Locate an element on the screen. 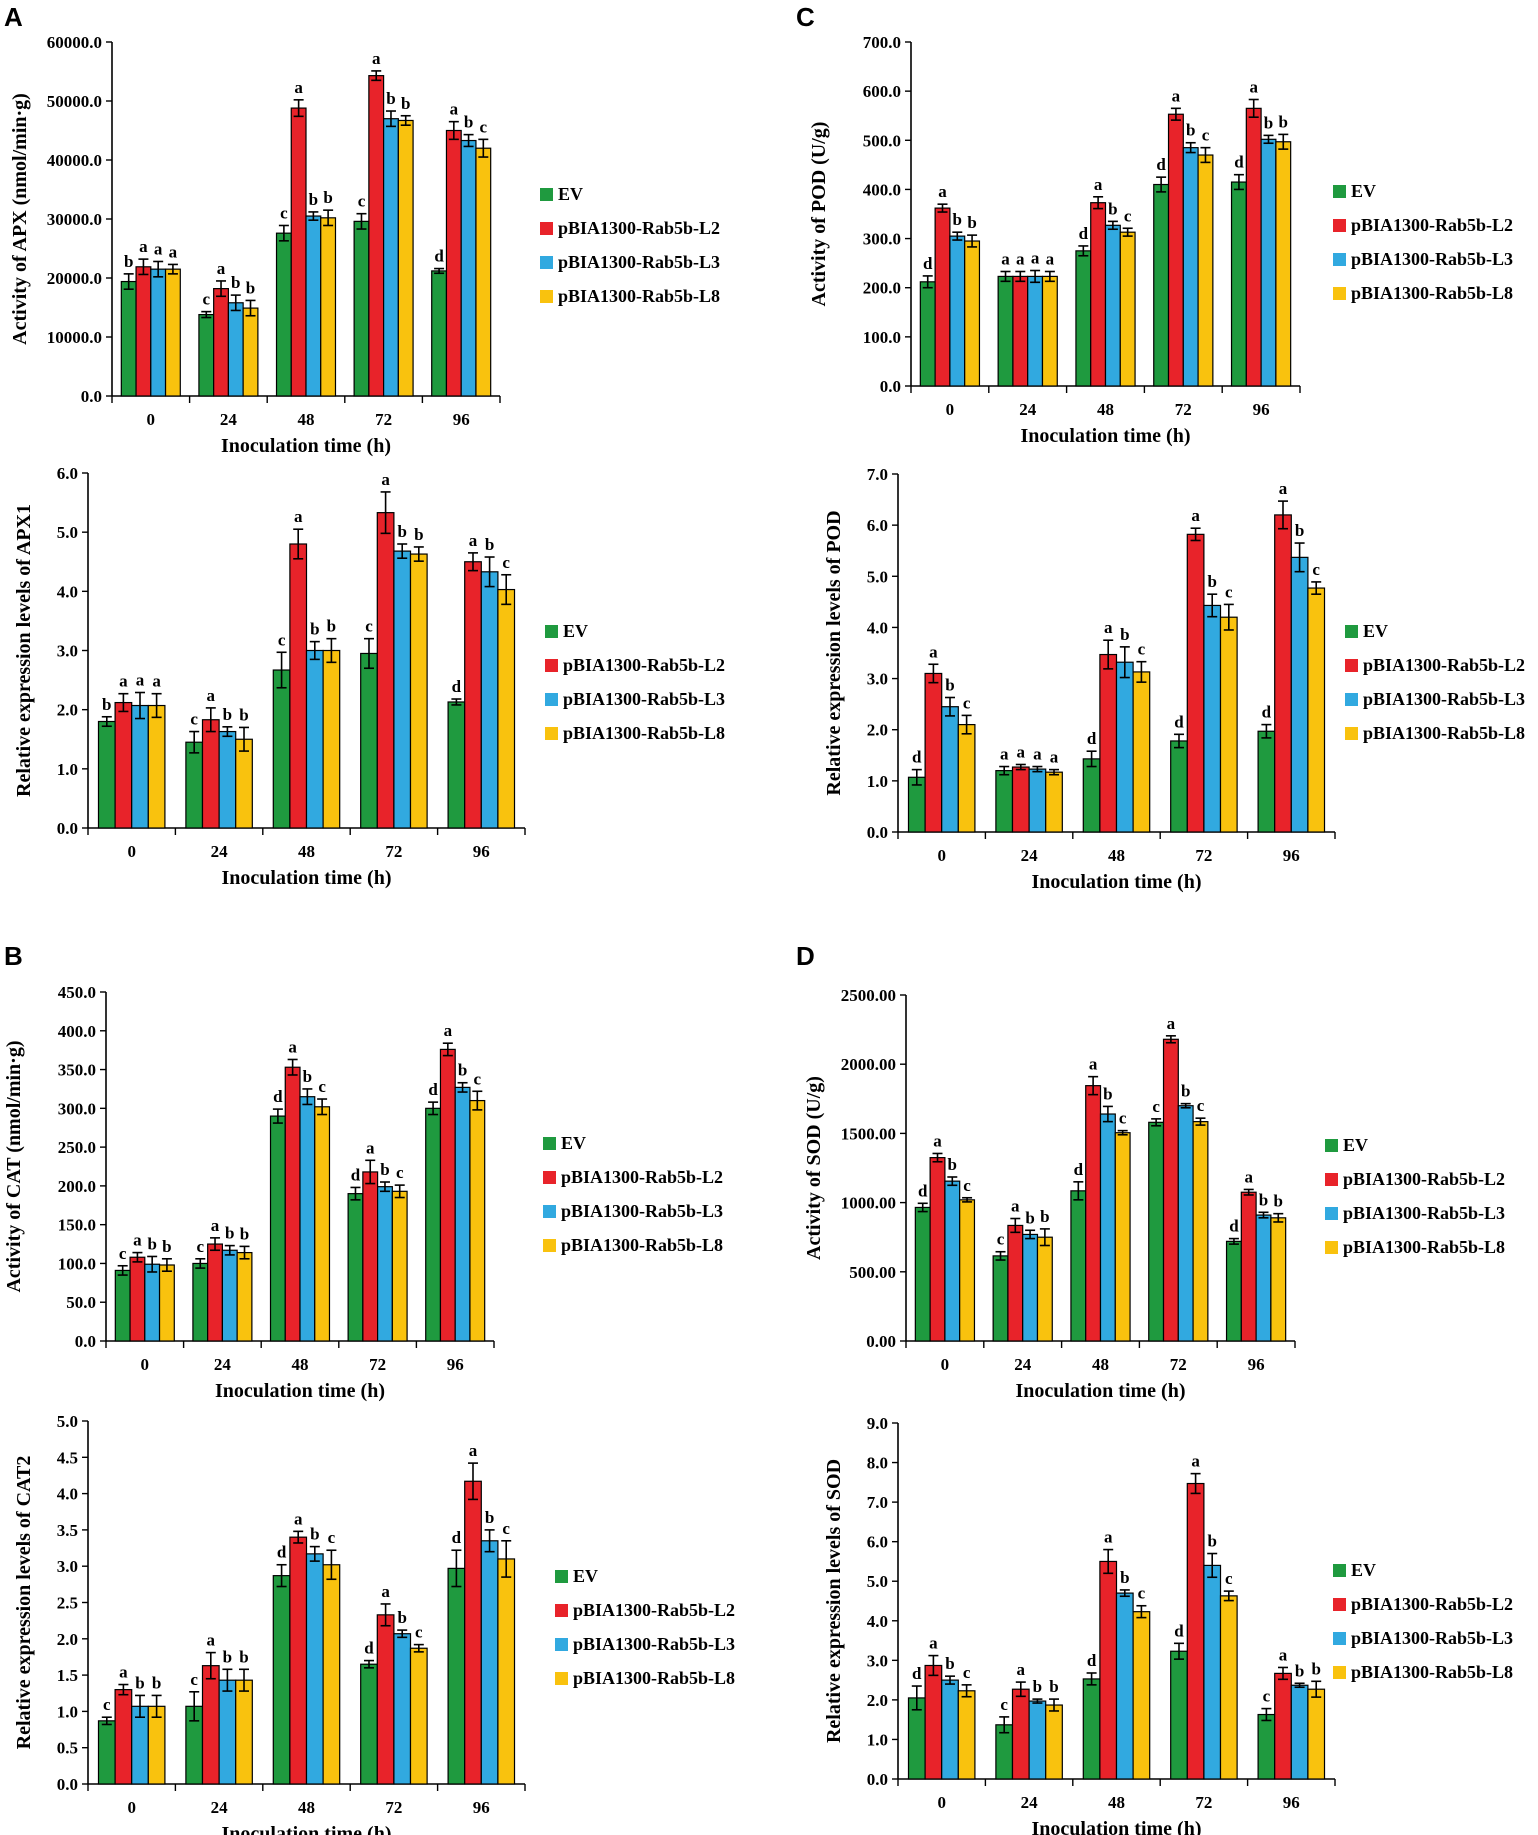 Image resolution: width=1538 pixels, height=1835 pixels. y-axis-label: Activity of APX (nmol/min·g) is located at coordinates (20, 219).